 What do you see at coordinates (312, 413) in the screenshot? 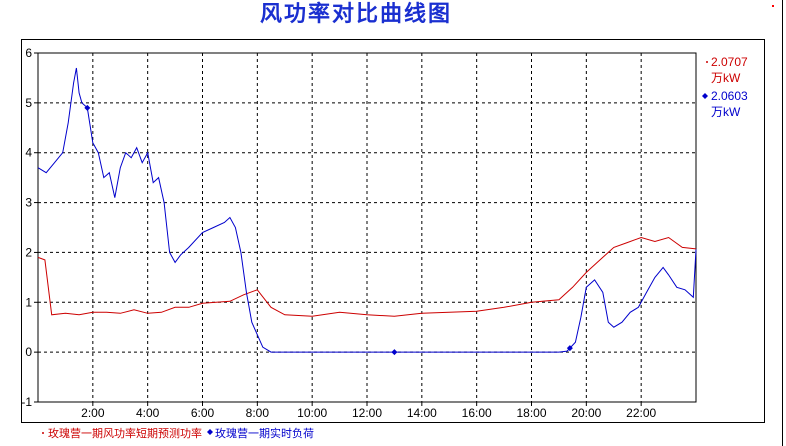
I see `x-tick-label: 10:00` at bounding box center [312, 413].